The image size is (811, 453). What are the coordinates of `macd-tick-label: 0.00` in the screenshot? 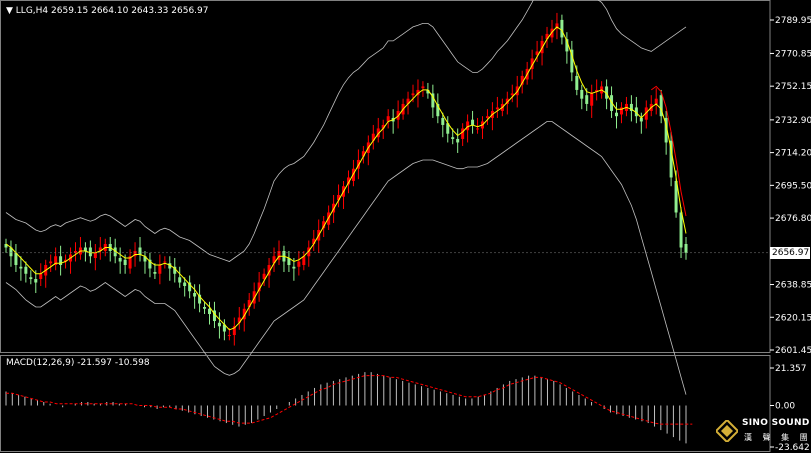 It's located at (785, 406).